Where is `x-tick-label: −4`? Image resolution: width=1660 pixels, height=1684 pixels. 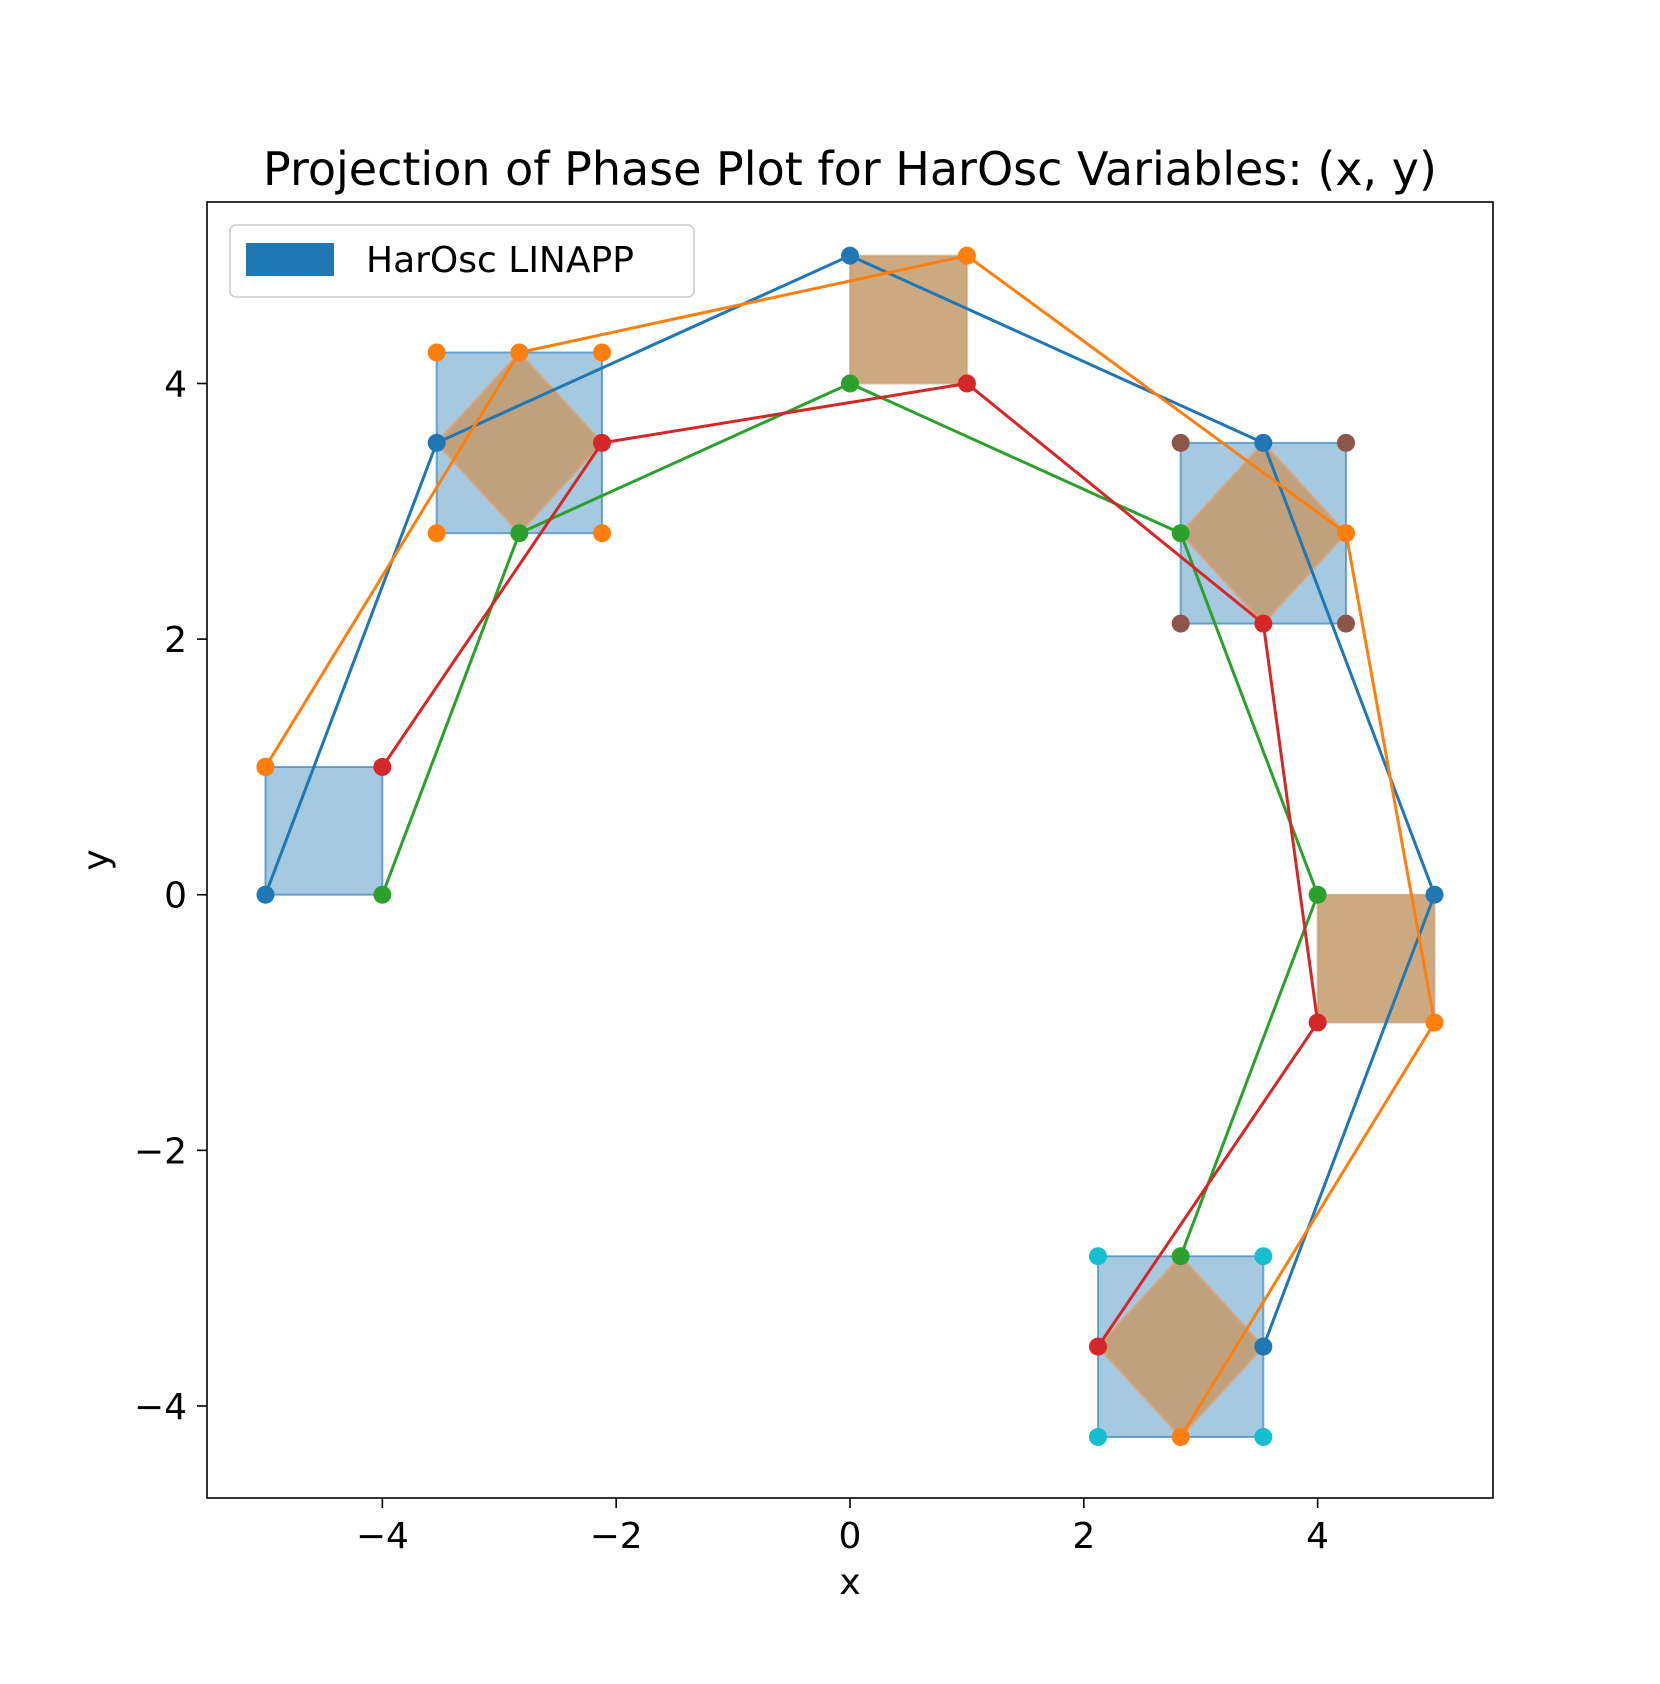
x-tick-label: −4 is located at coordinates (382, 1536).